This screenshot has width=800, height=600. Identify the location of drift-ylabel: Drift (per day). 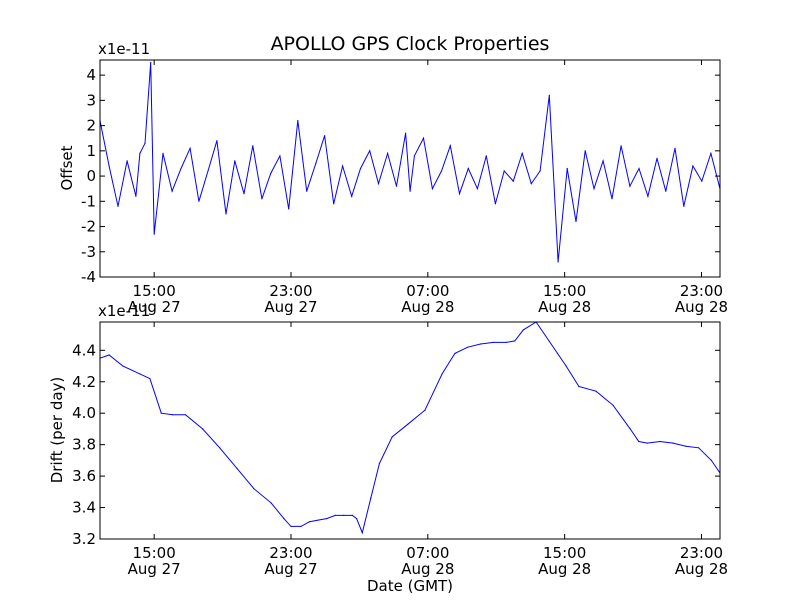
(57, 430).